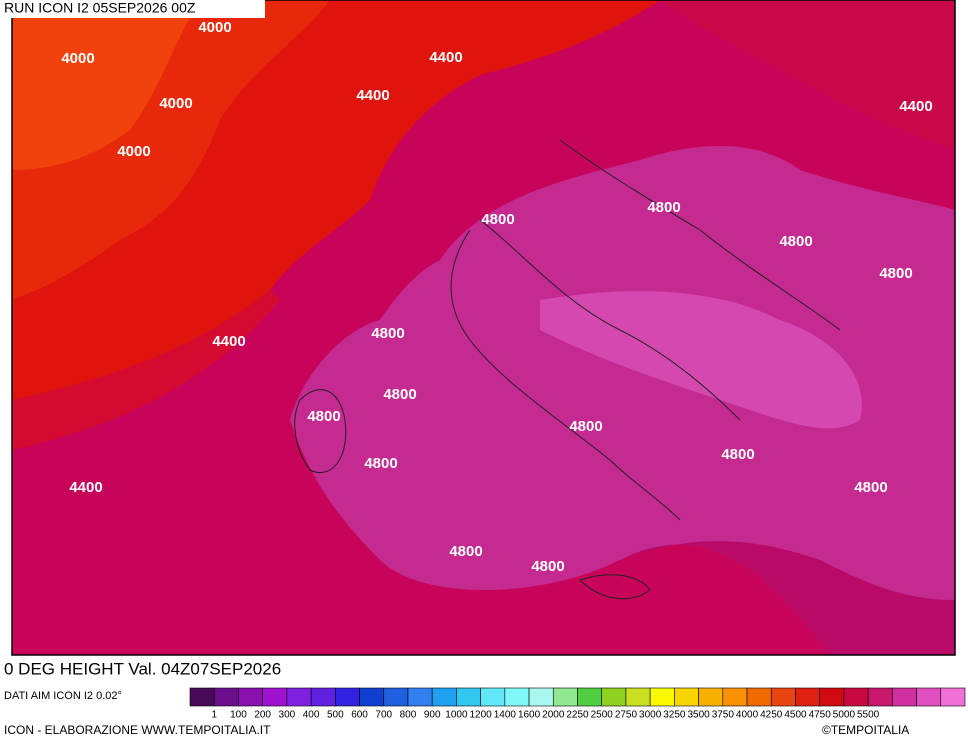 The width and height of the screenshot is (968, 750). What do you see at coordinates (214, 715) in the screenshot?
I see `legend-label: 1` at bounding box center [214, 715].